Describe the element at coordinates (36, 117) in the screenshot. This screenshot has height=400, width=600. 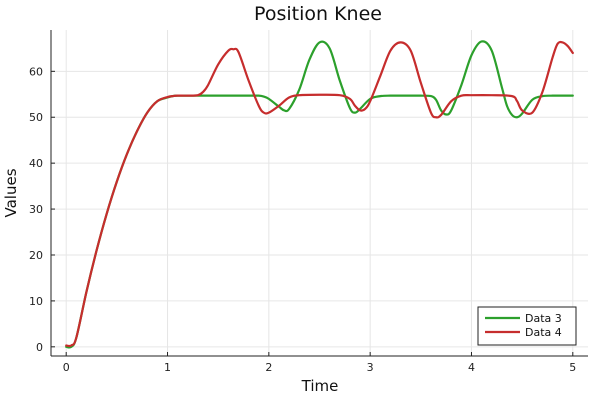
I see `y-tick-label: 50` at that location.